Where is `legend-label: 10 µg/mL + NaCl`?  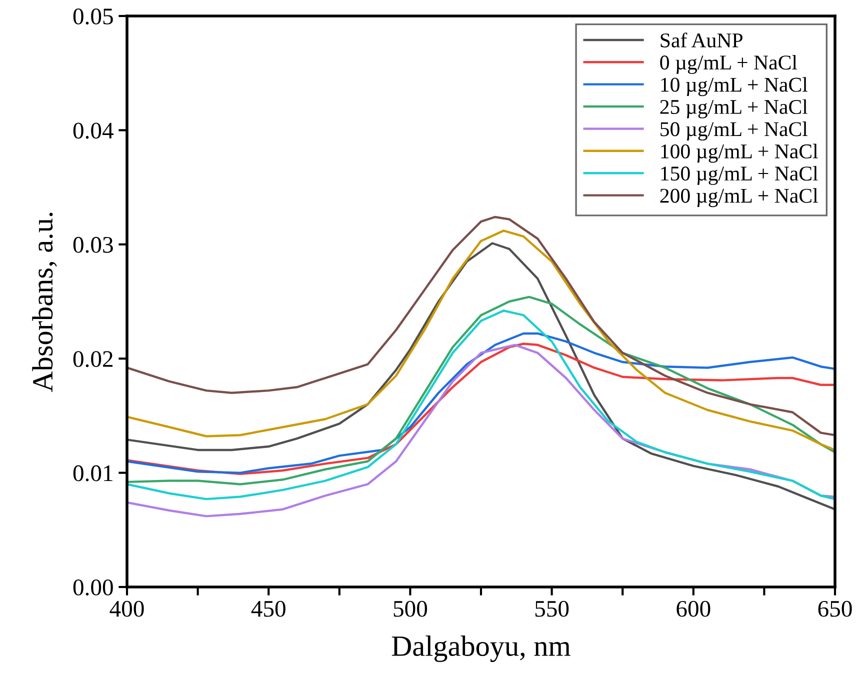 legend-label: 10 µg/mL + NaCl is located at coordinates (734, 86).